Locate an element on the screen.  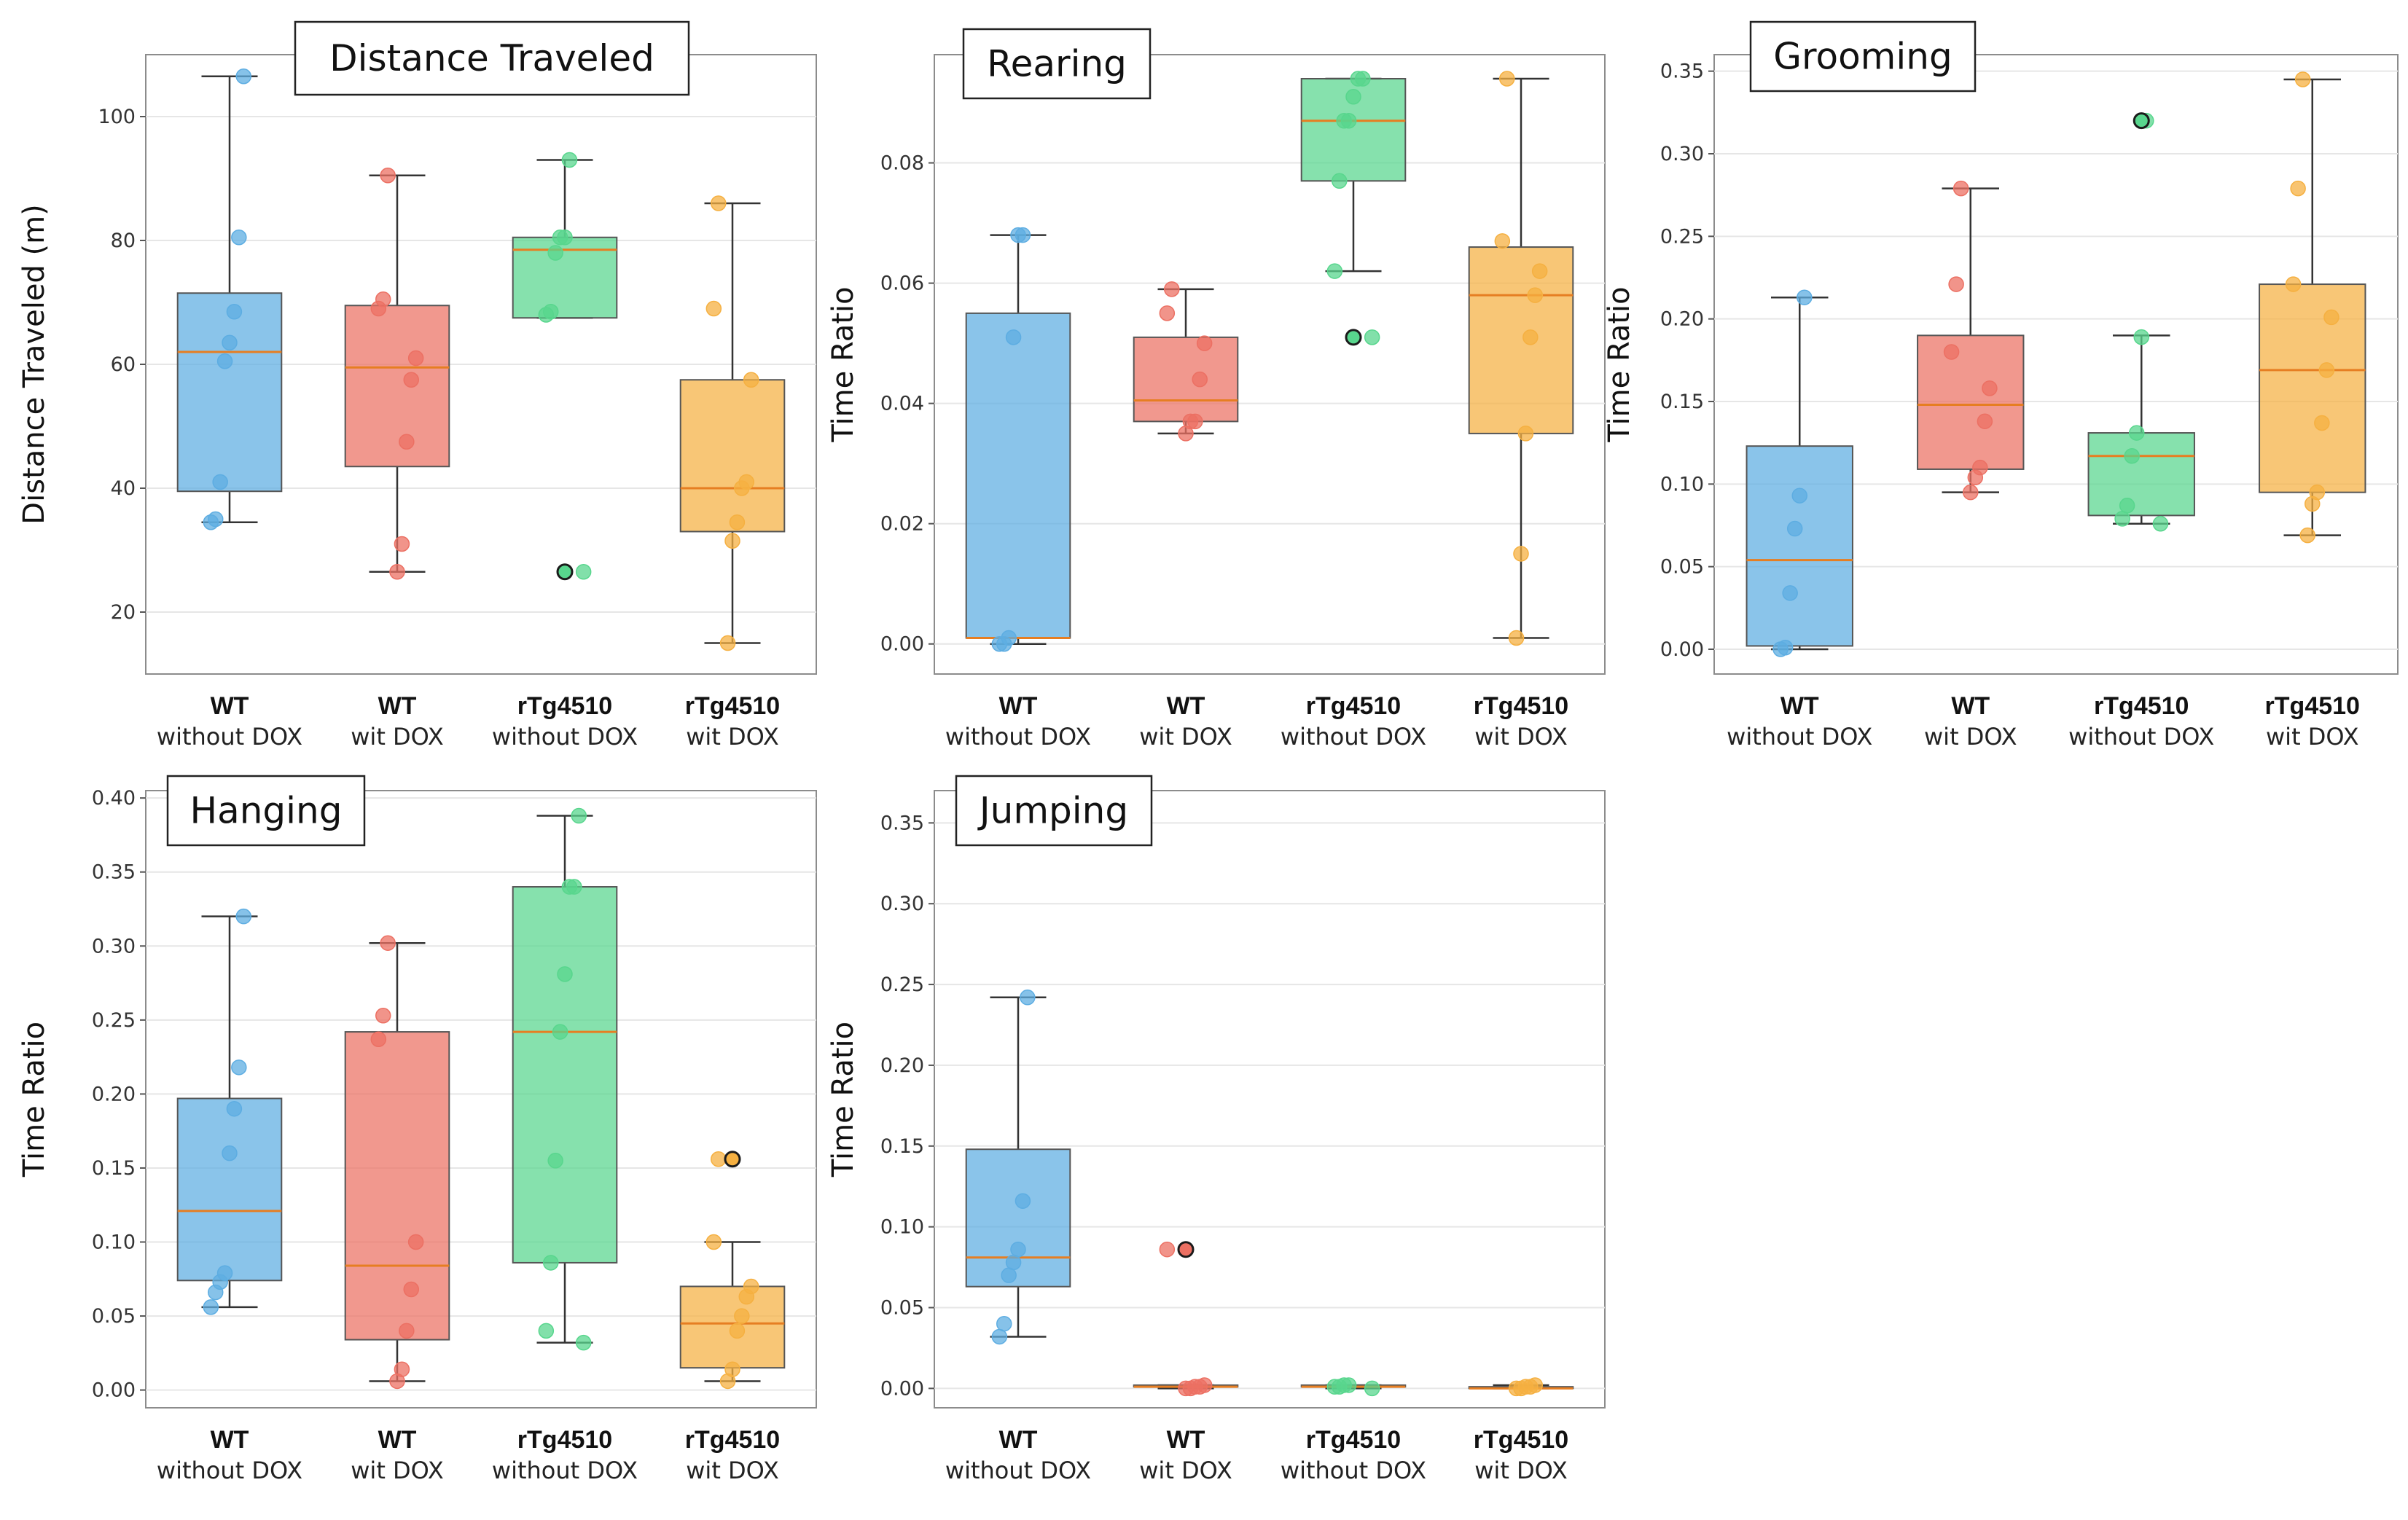
y-tick-label: 40 is located at coordinates (123, 489).